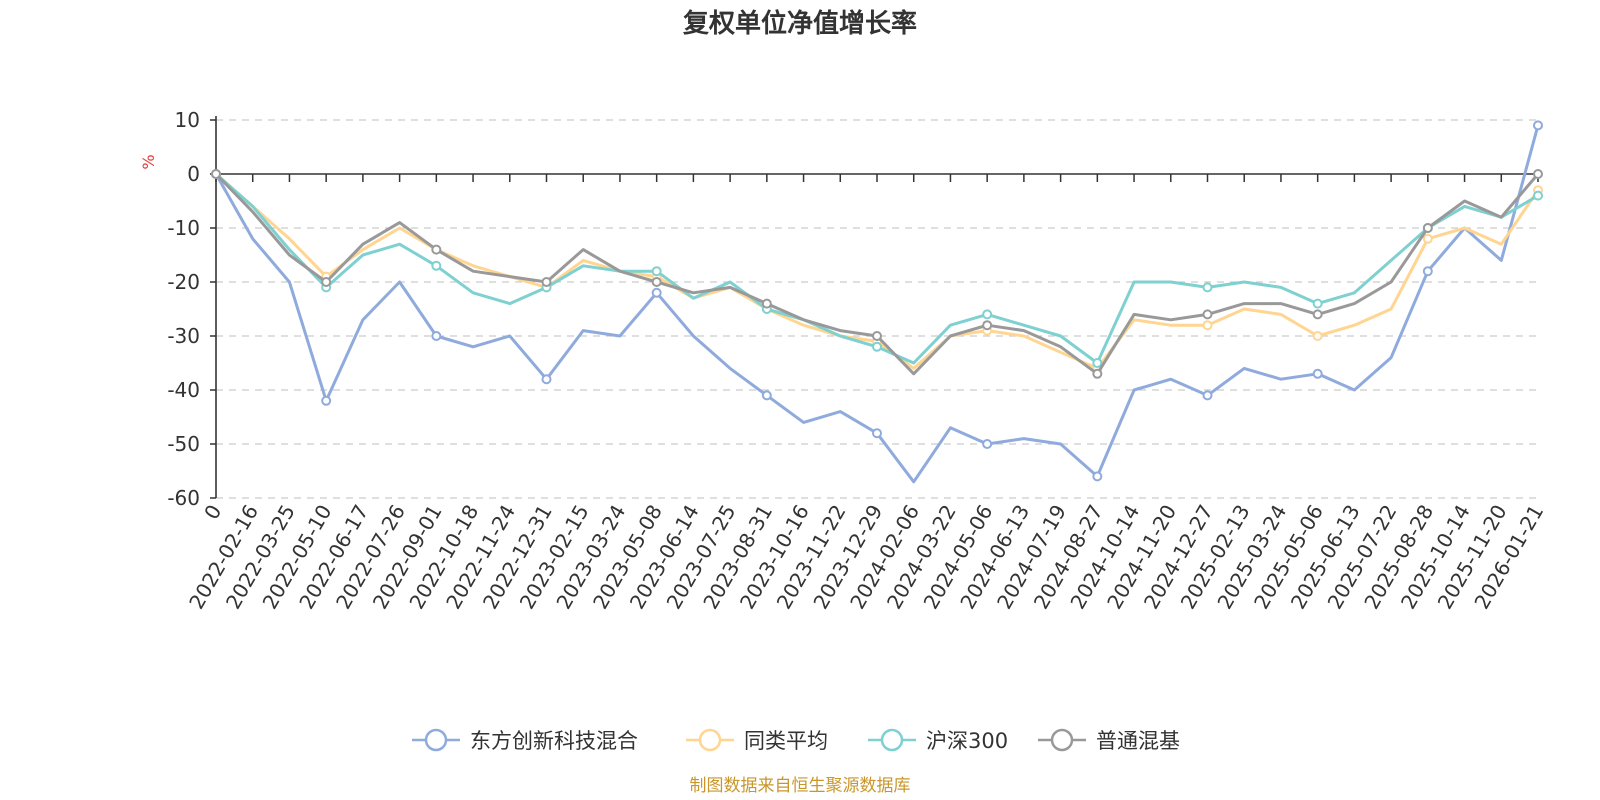 The width and height of the screenshot is (1600, 800). What do you see at coordinates (183, 498) in the screenshot?
I see `y-tick-label: -60` at bounding box center [183, 498].